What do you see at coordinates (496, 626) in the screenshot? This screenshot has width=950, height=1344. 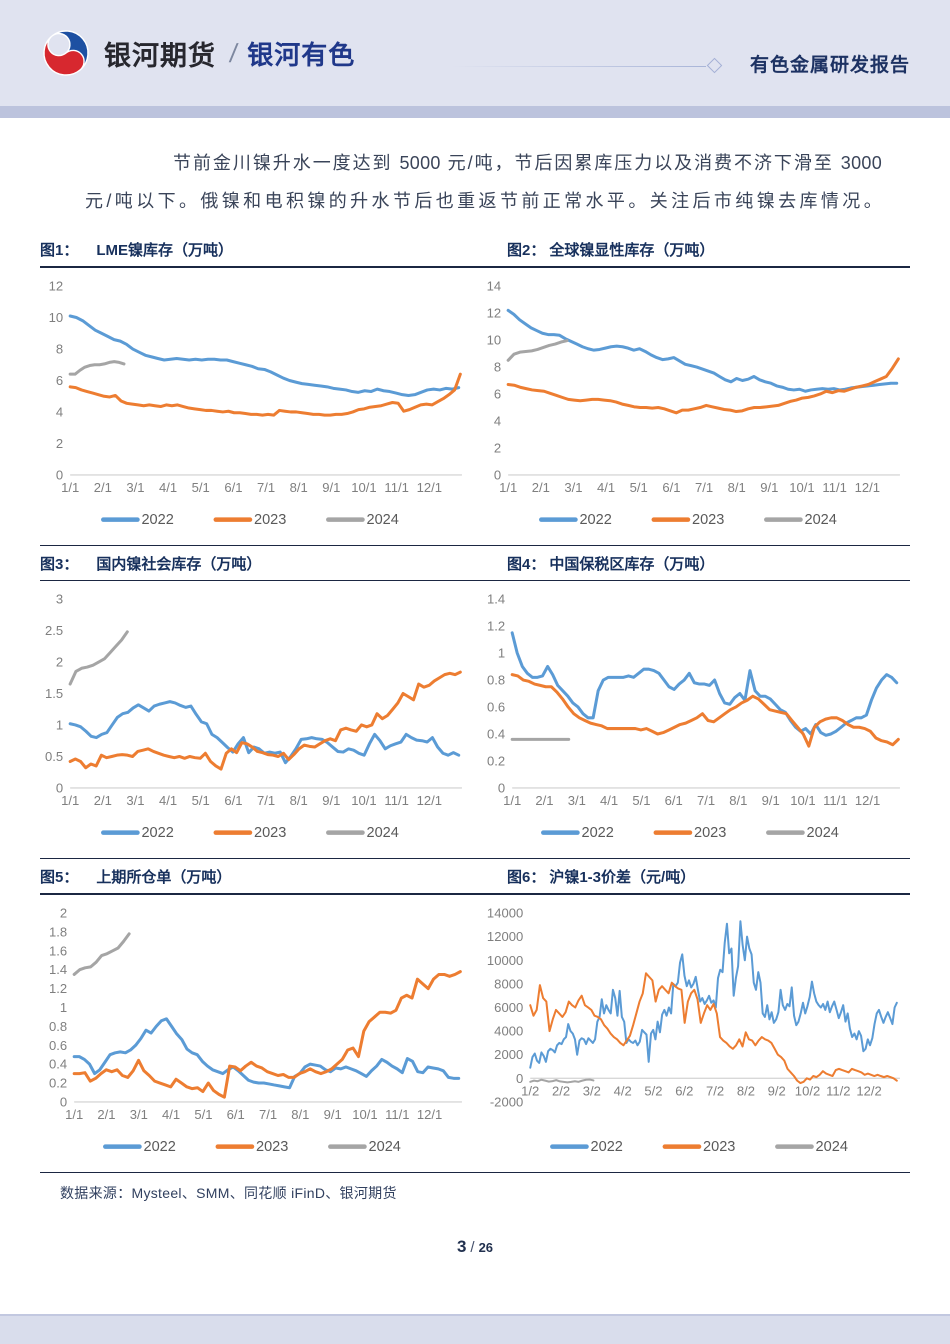 I see `svg-text: 1.2` at bounding box center [496, 626].